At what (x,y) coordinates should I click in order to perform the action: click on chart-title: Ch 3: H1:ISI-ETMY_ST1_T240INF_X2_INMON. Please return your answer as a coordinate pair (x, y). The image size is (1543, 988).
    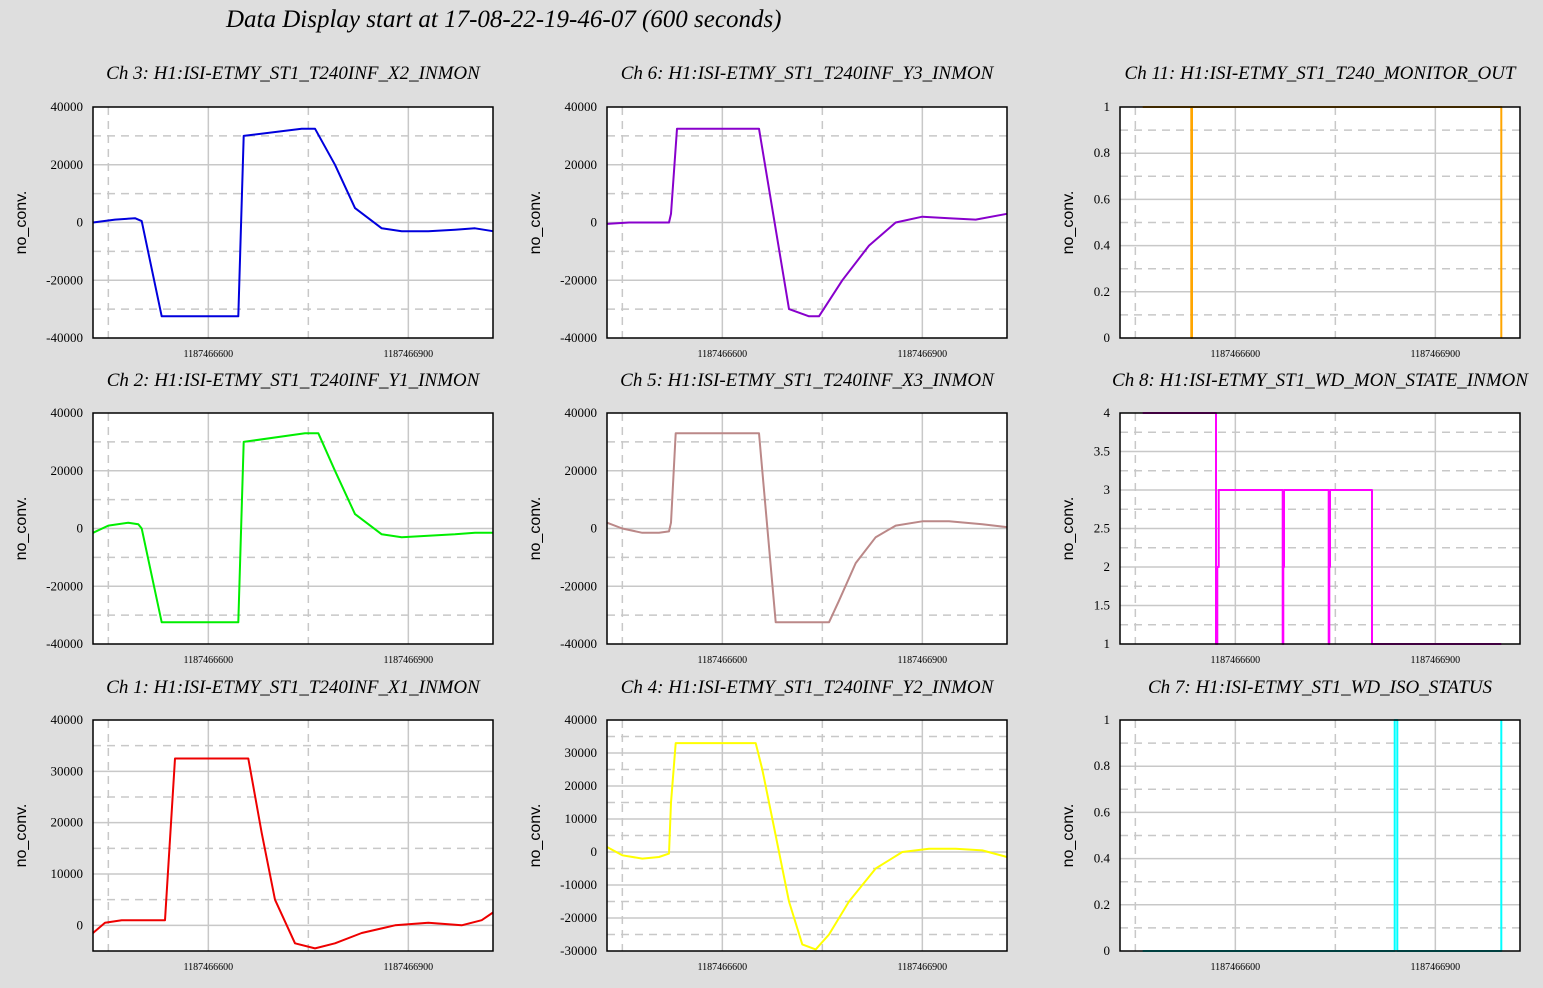
    Looking at the image, I should click on (293, 73).